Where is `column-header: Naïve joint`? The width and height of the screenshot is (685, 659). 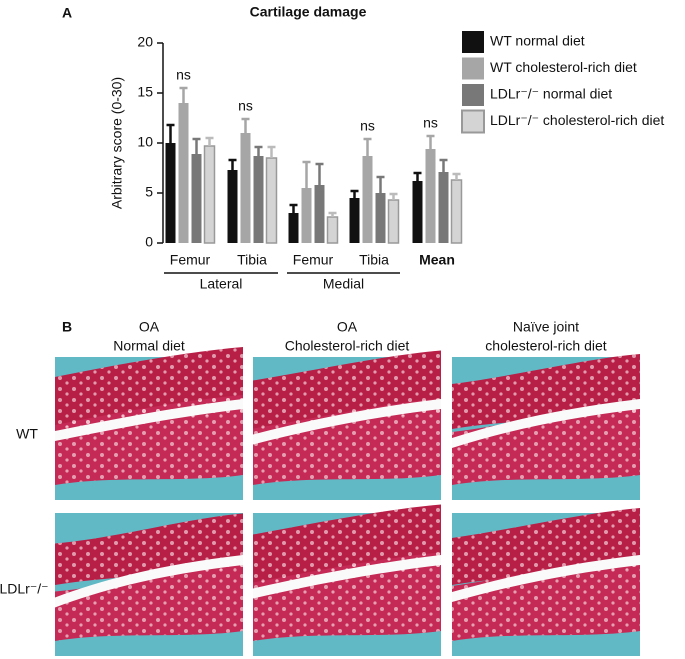 column-header: Naïve joint is located at coordinates (546, 327).